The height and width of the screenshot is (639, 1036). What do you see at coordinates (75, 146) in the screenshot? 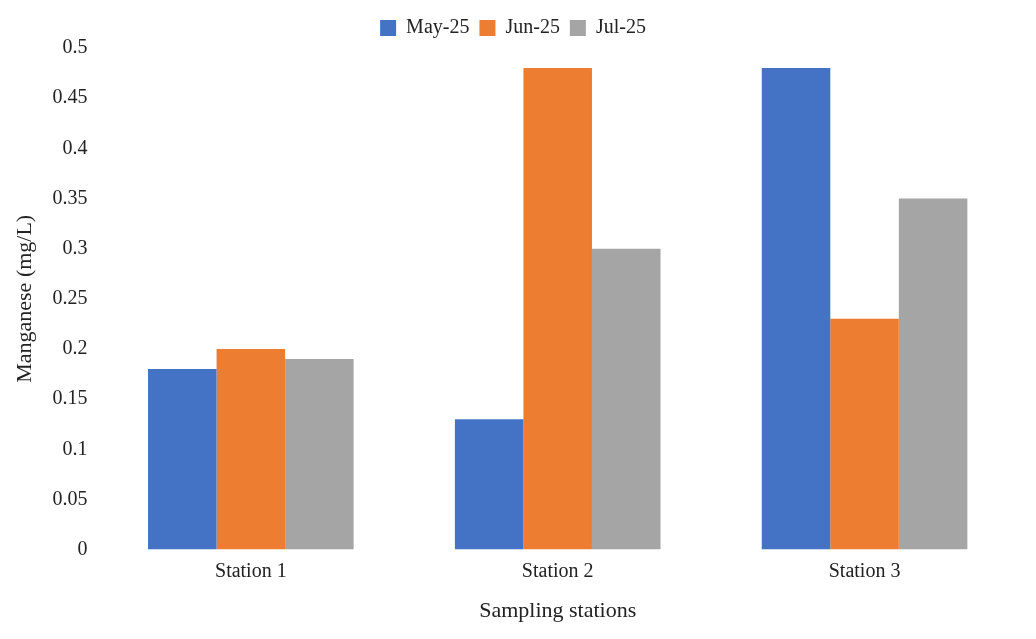
I see `y-tick-label: 0.4` at bounding box center [75, 146].